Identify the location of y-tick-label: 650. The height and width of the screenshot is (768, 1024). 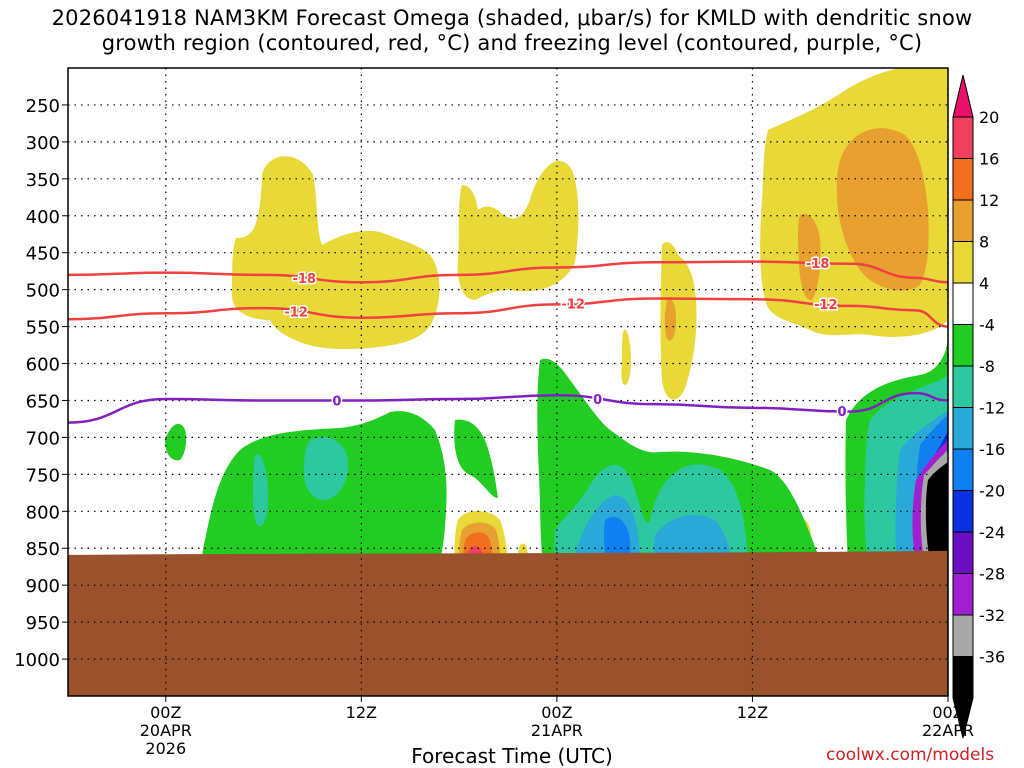
(43, 401).